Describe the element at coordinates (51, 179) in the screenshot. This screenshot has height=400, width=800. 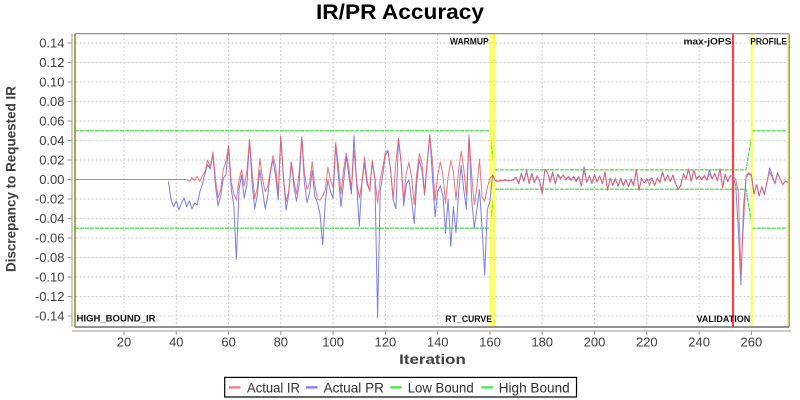
I see `svg-text: 0.00` at that location.